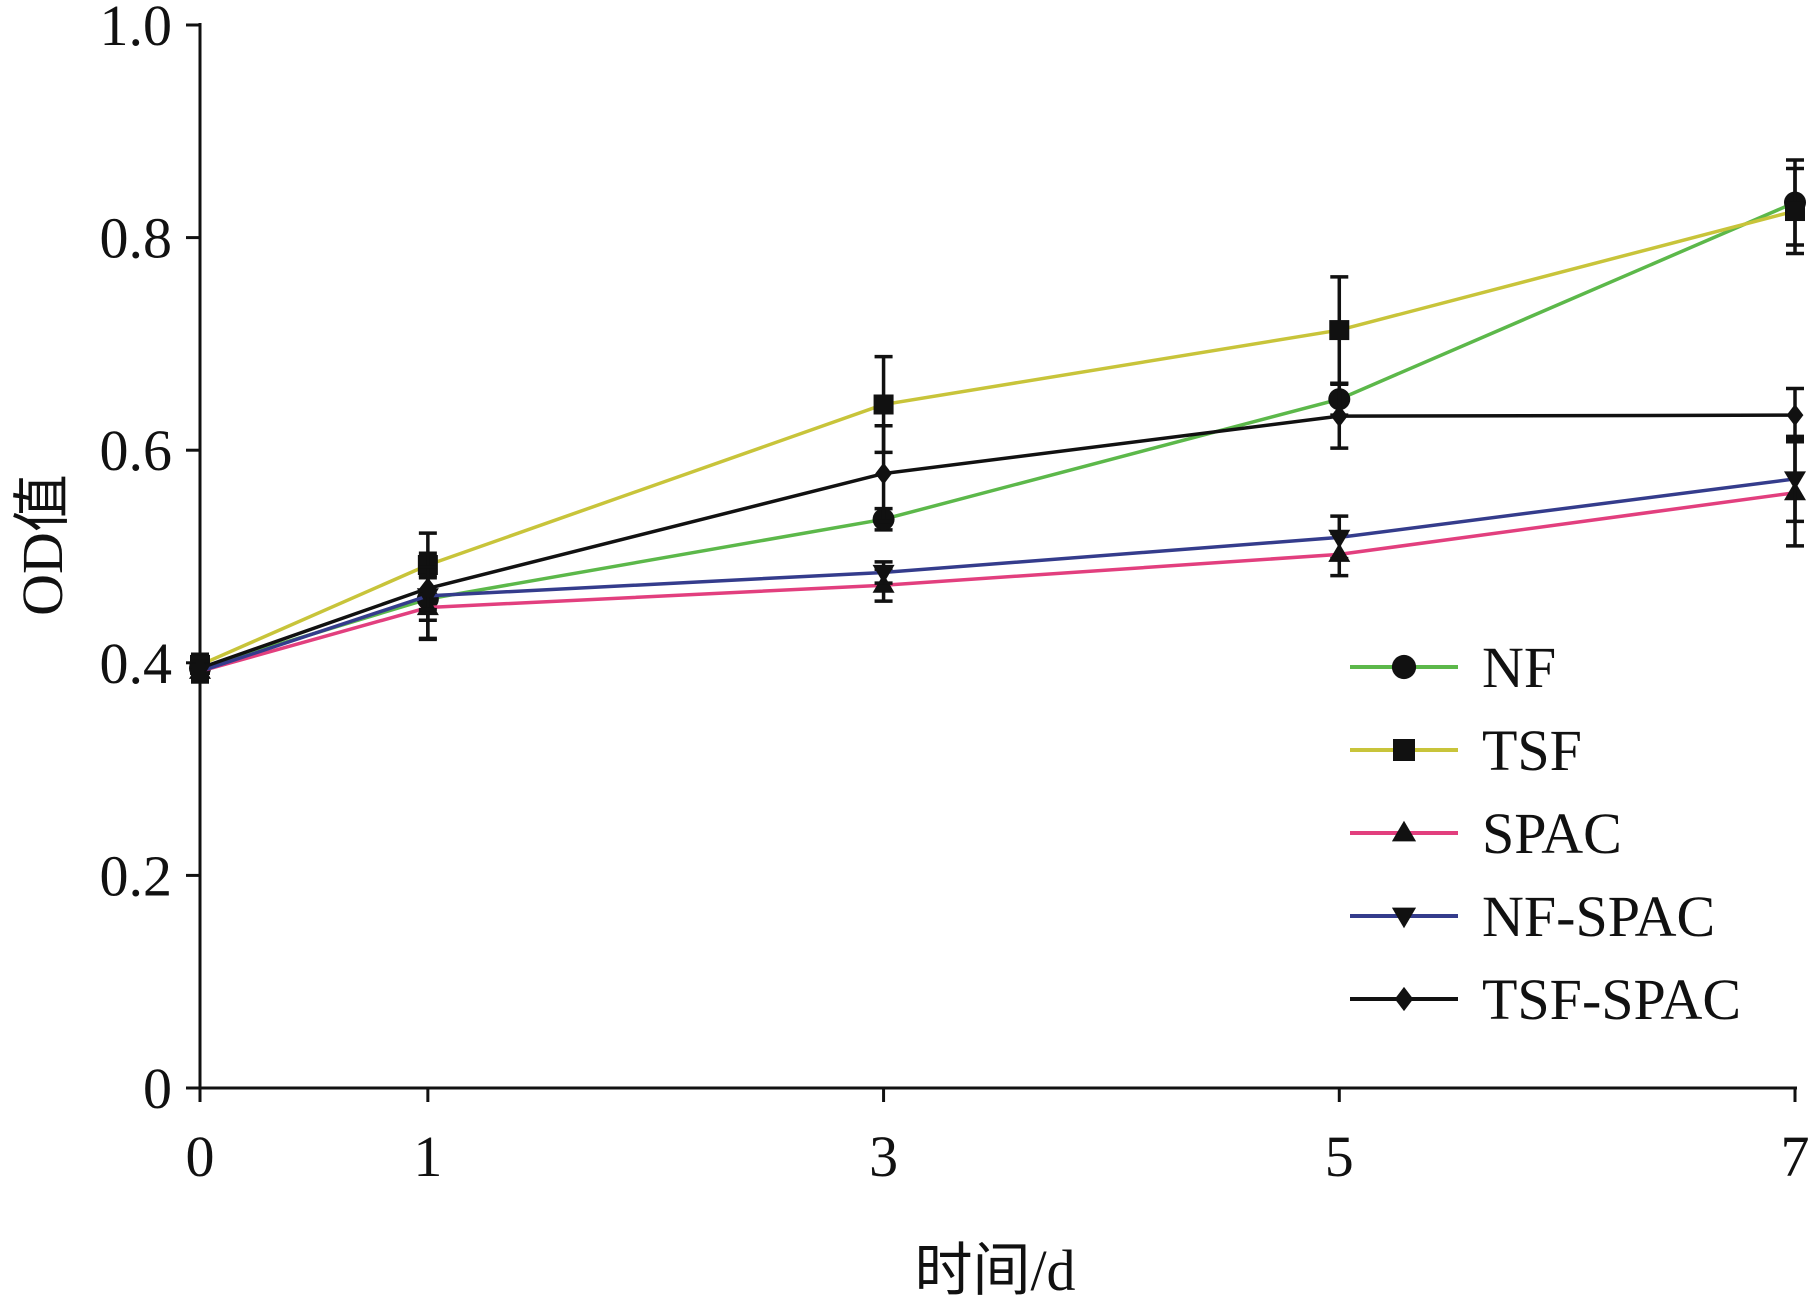 This screenshot has width=1813, height=1299. I want to click on legend-item: SPAC, so click(1486, 833).